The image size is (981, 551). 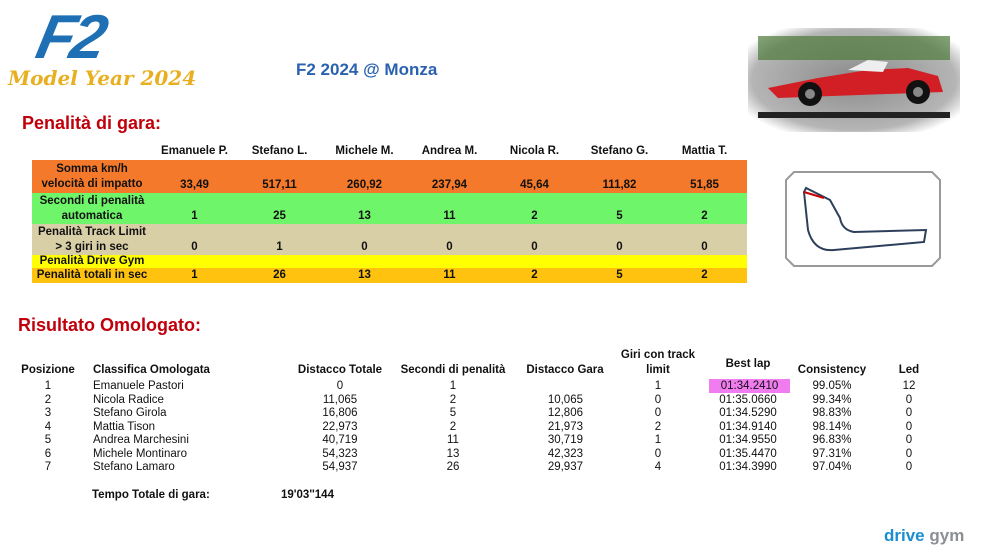 I want to click on table-cell: 99.34%, so click(x=832, y=399).